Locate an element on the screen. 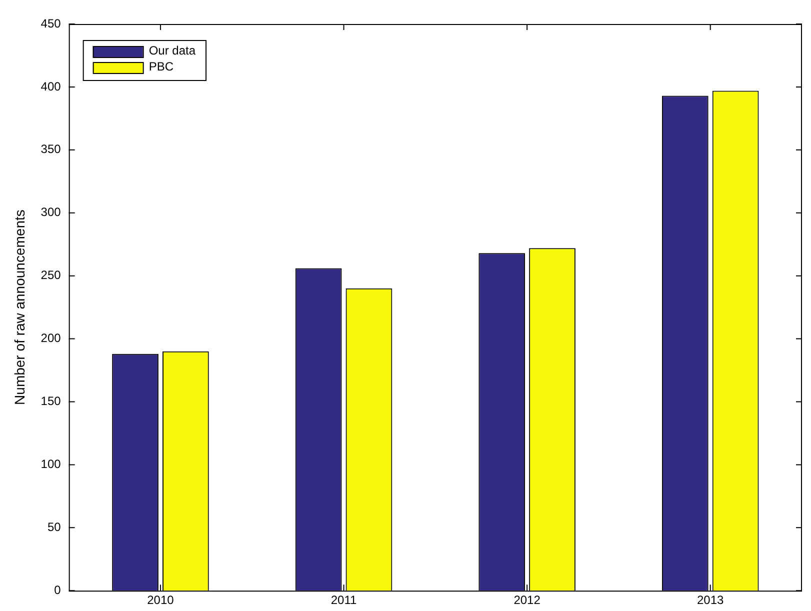 Image resolution: width=811 pixels, height=611 pixels. x-tick-label: 2012 is located at coordinates (527, 600).